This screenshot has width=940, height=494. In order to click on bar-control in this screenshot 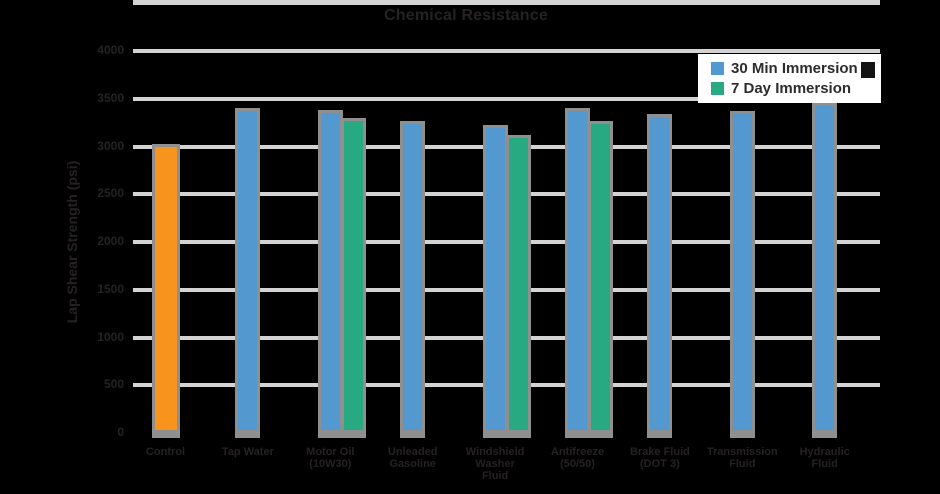, I will do `click(165, 290)`.